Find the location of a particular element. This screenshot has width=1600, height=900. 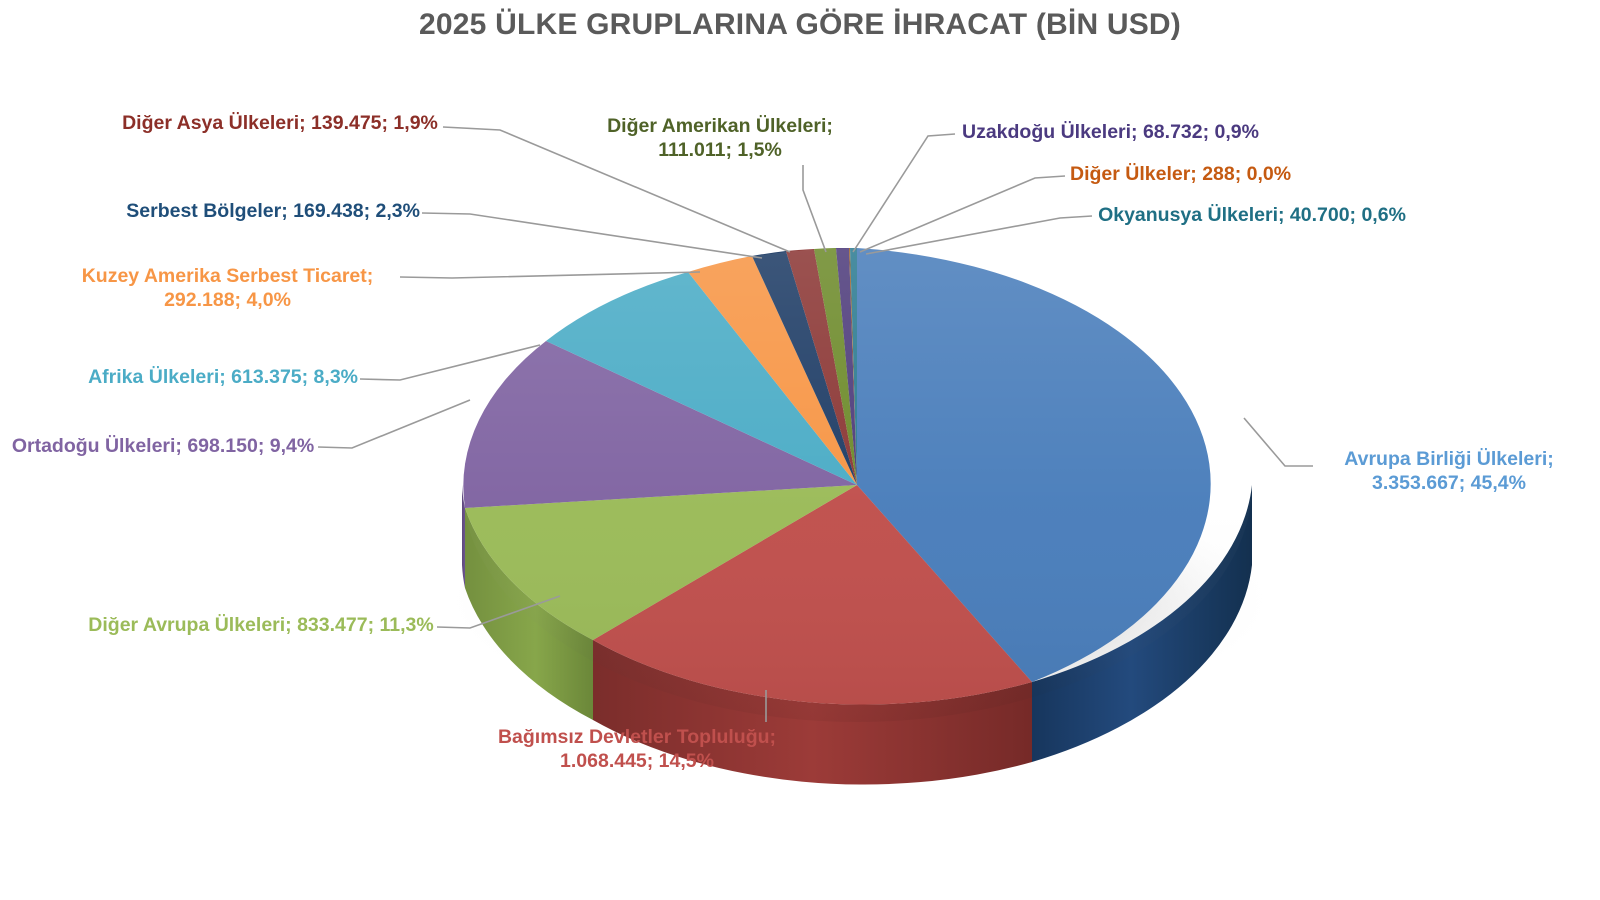

leader-line-avrupa-birligi is located at coordinates (1278, 442).